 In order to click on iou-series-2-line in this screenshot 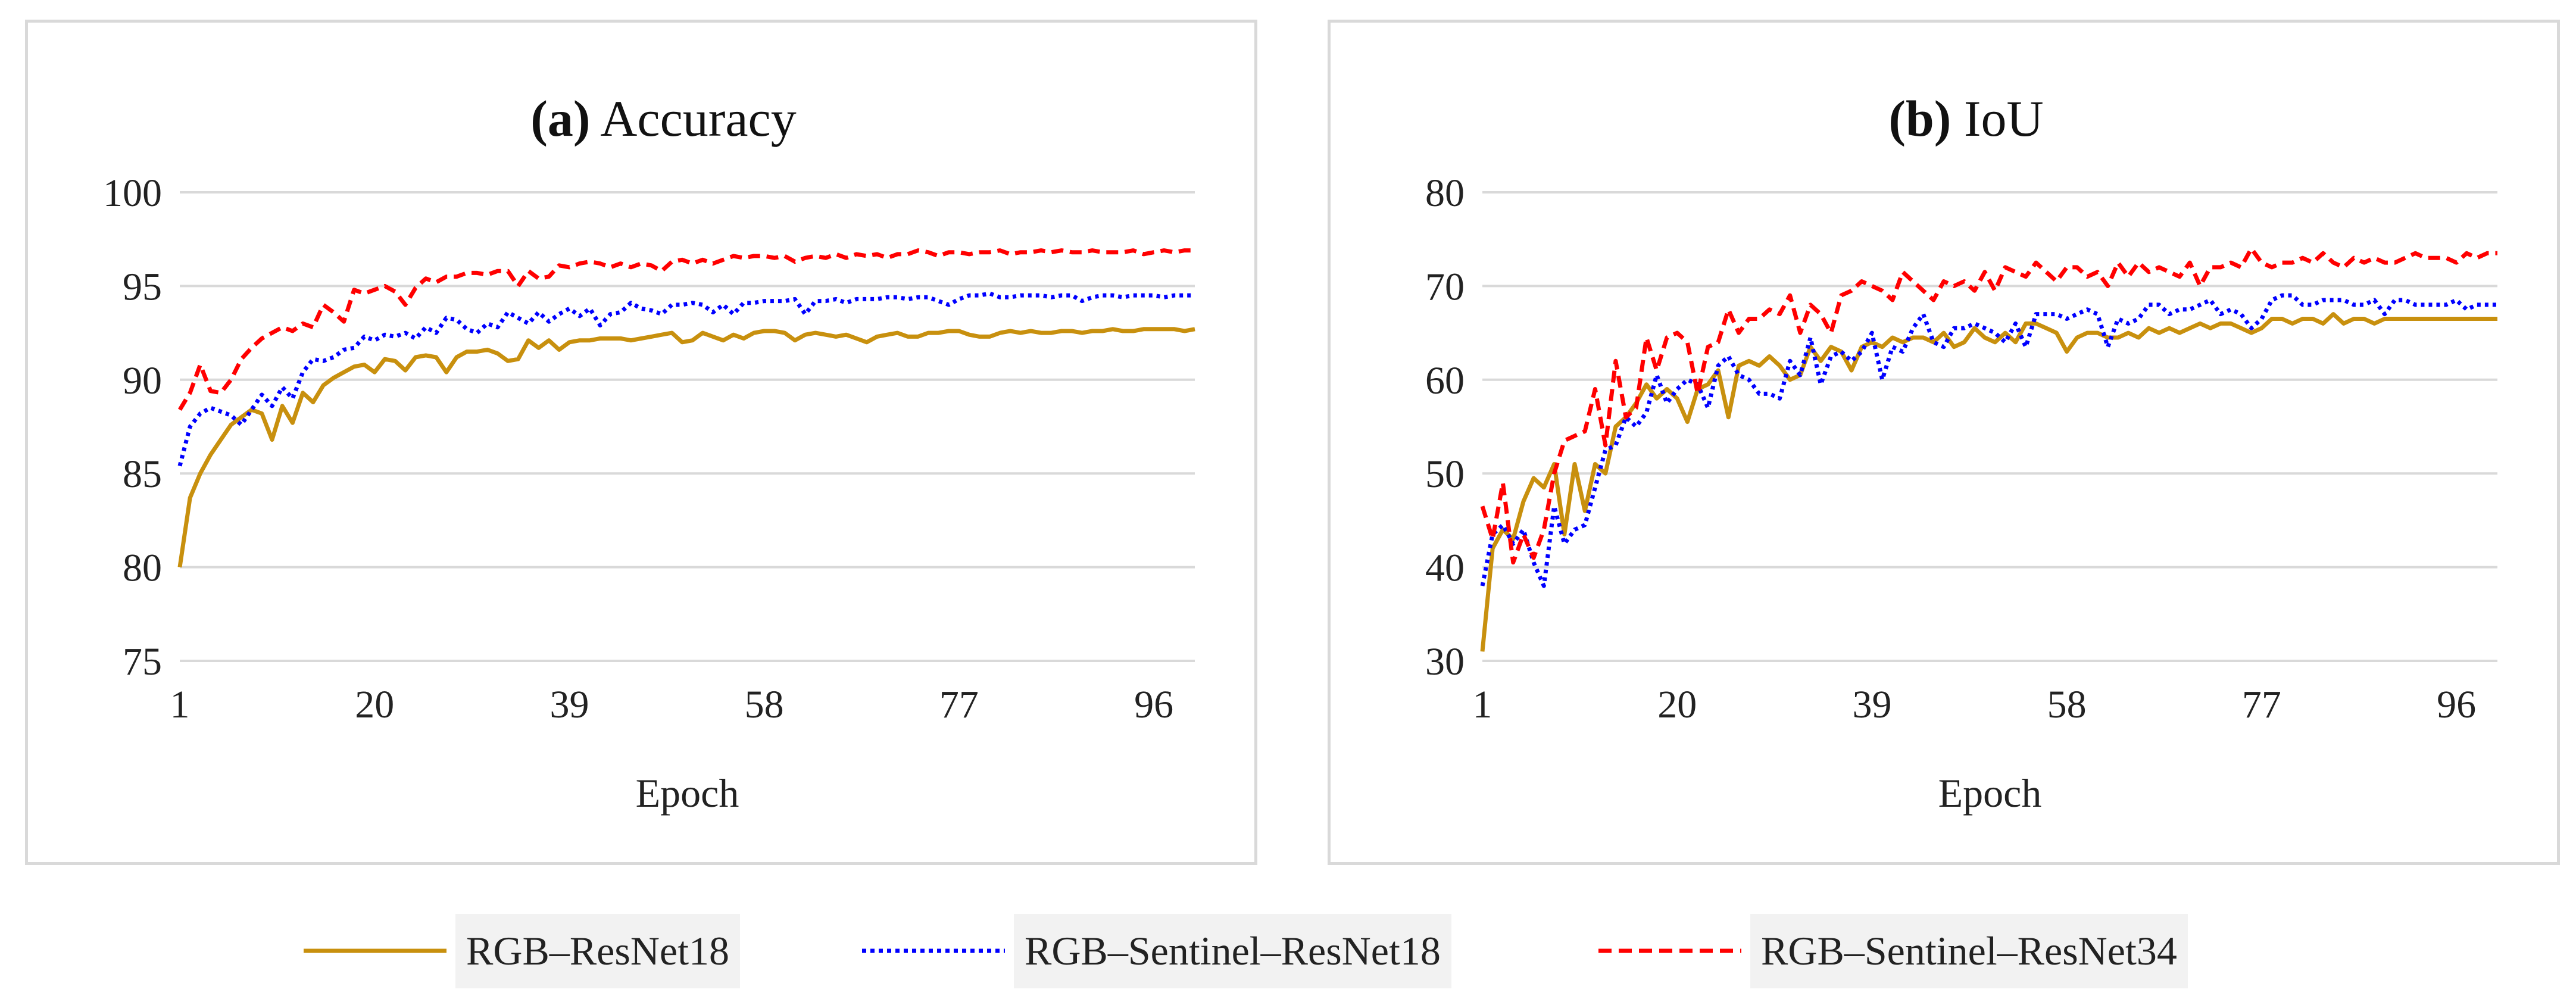, I will do `click(1988, 440)`.